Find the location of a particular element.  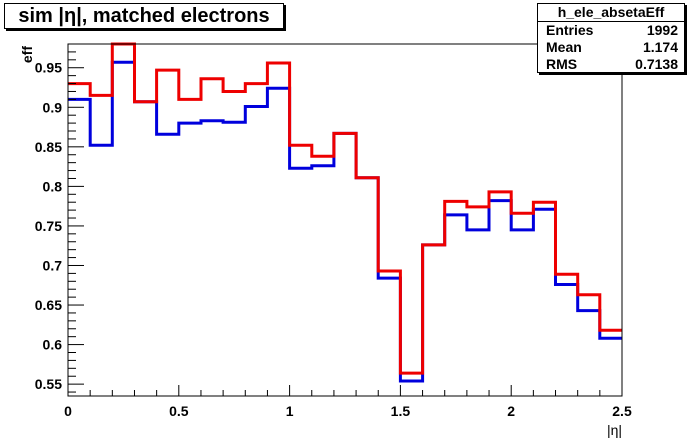

stats-row-mean: Mean 1.174 is located at coordinates (611, 47).